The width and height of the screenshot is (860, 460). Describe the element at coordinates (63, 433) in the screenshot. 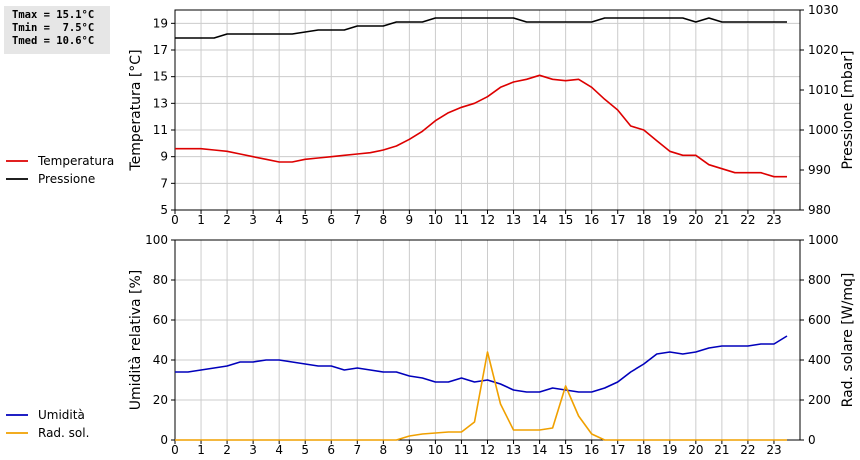

I see `legend-label: Rad. sol.` at that location.